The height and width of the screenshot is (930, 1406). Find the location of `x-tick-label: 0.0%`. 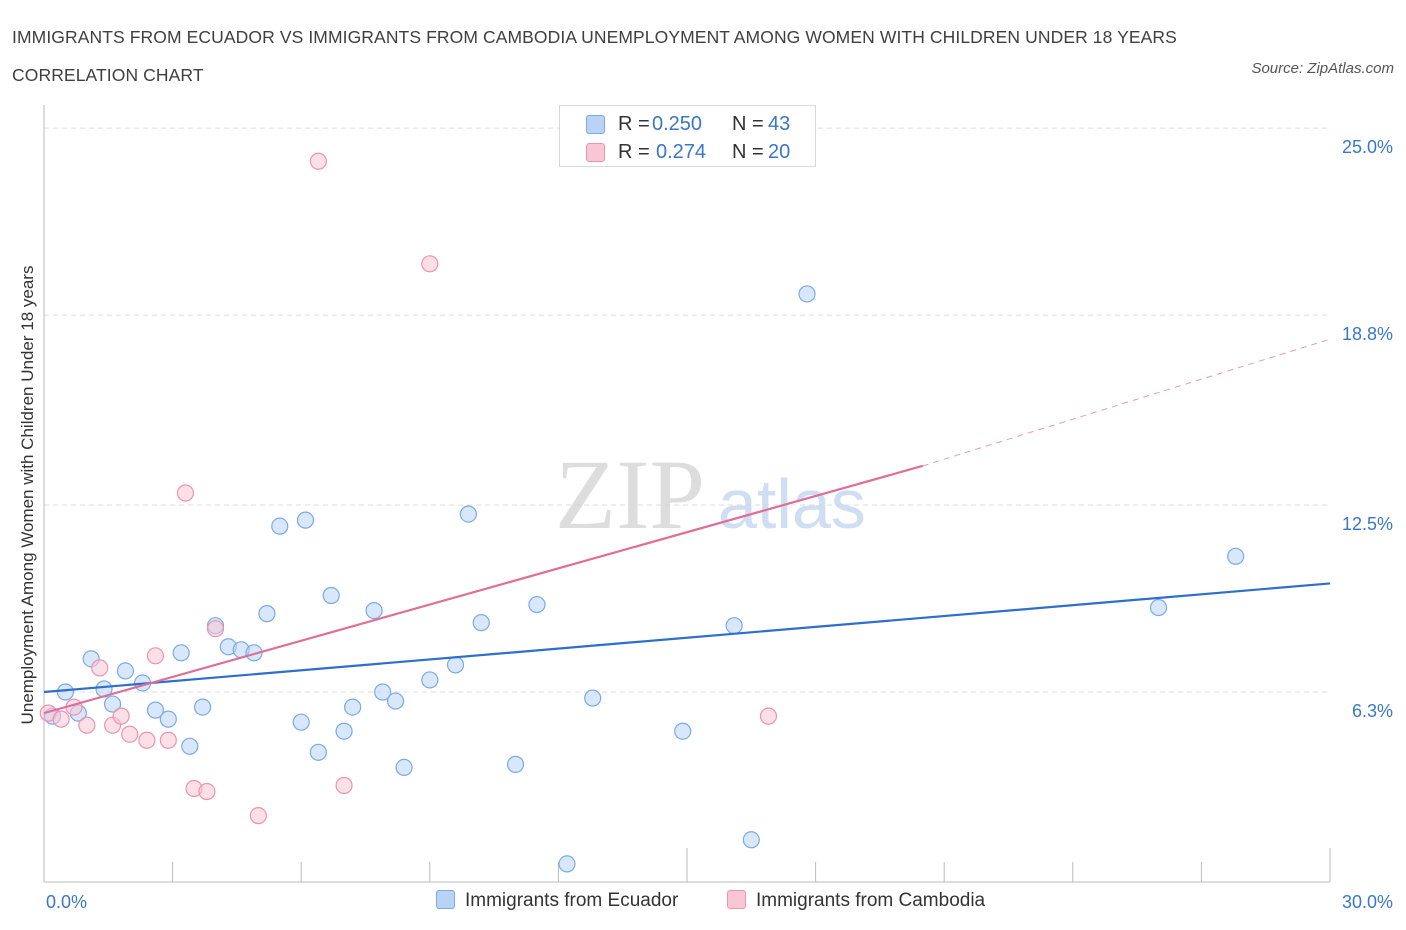

x-tick-label: 0.0% is located at coordinates (66, 902).